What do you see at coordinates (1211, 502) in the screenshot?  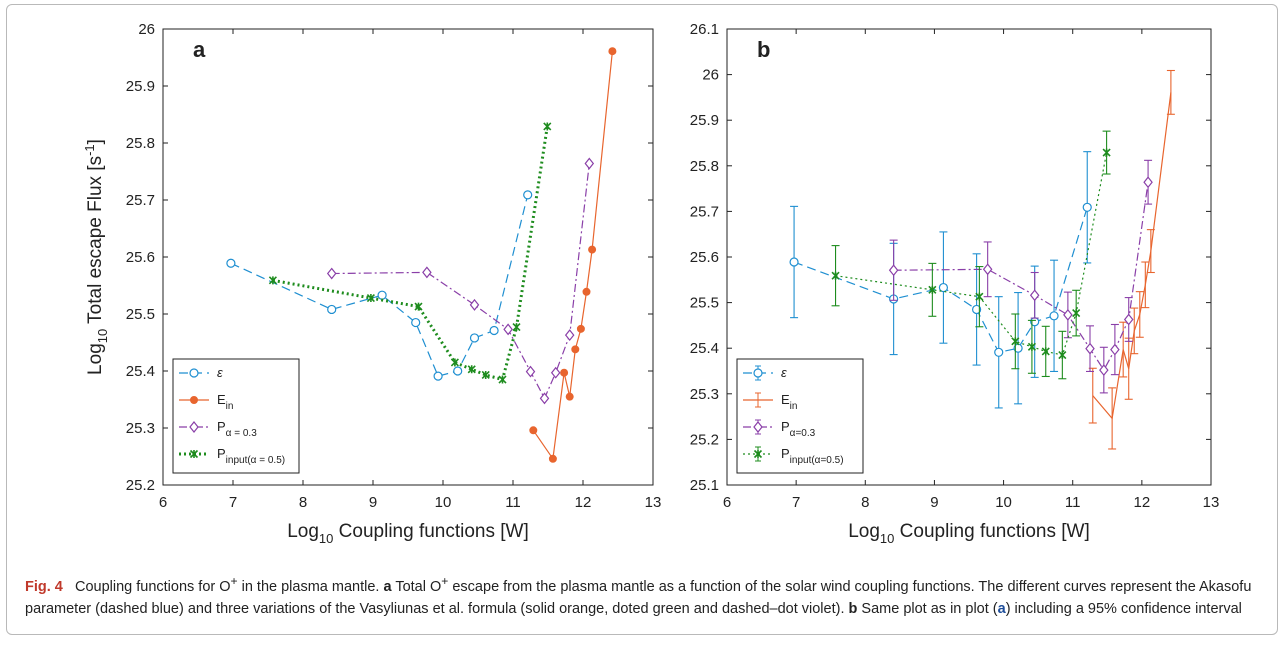 I see `x-tick-label: 13` at bounding box center [1211, 502].